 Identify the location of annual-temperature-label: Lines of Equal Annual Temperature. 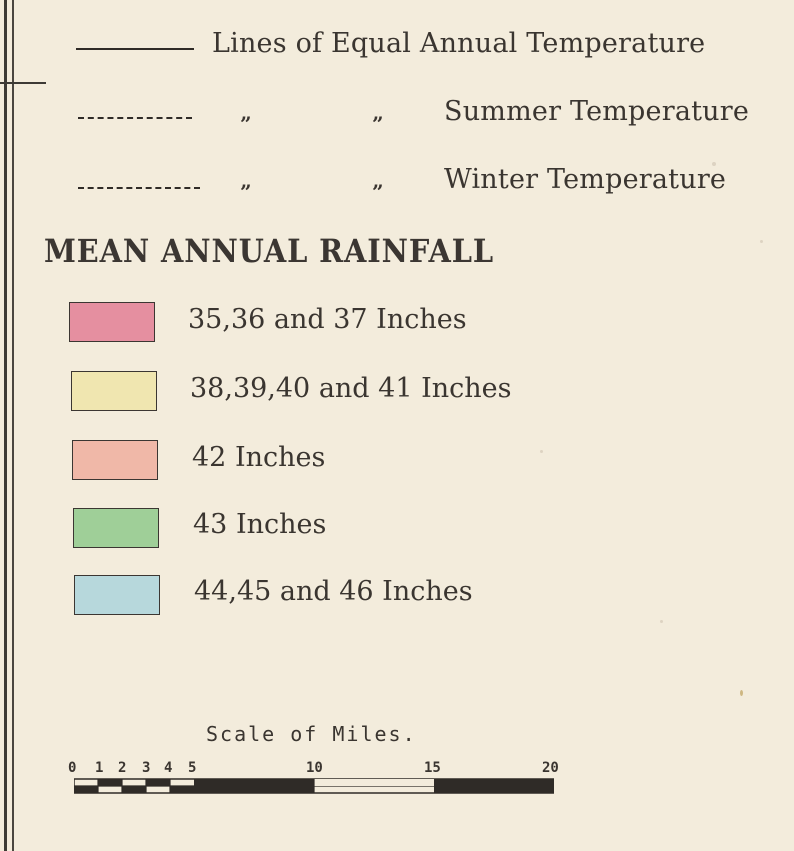
(459, 43).